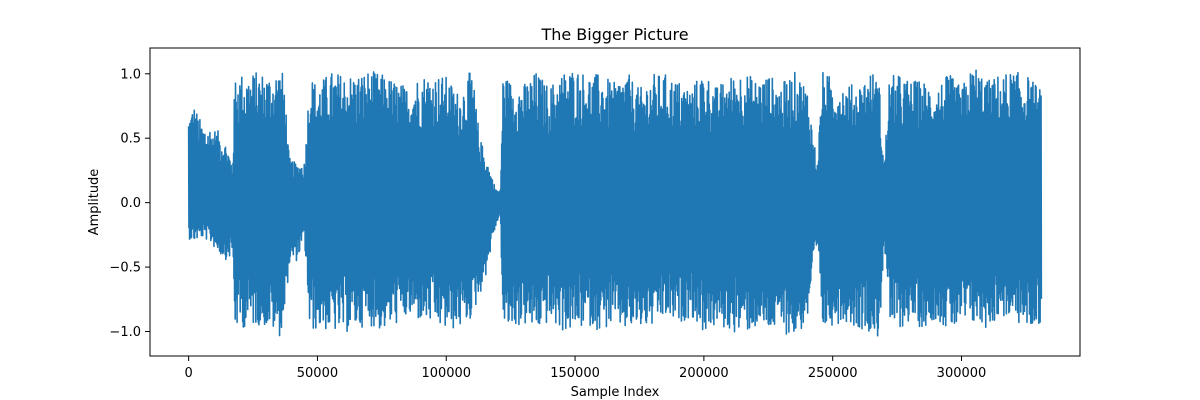 This screenshot has height=400, width=1200. I want to click on y-axis-label: Amplitude, so click(94, 202).